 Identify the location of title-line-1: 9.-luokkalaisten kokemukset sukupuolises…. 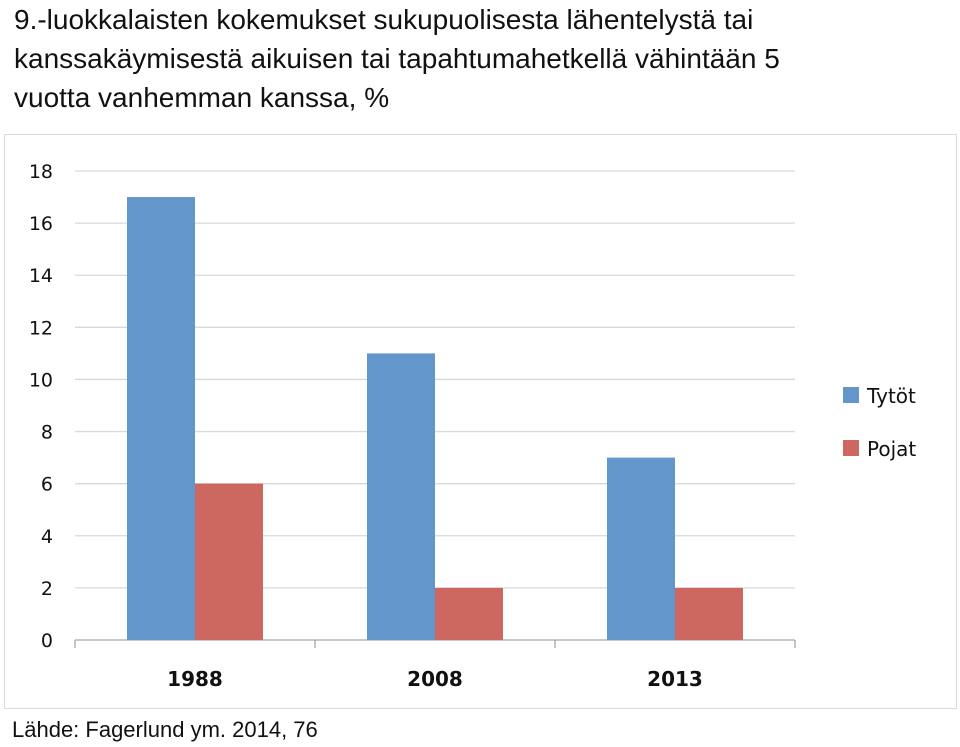
(384, 19).